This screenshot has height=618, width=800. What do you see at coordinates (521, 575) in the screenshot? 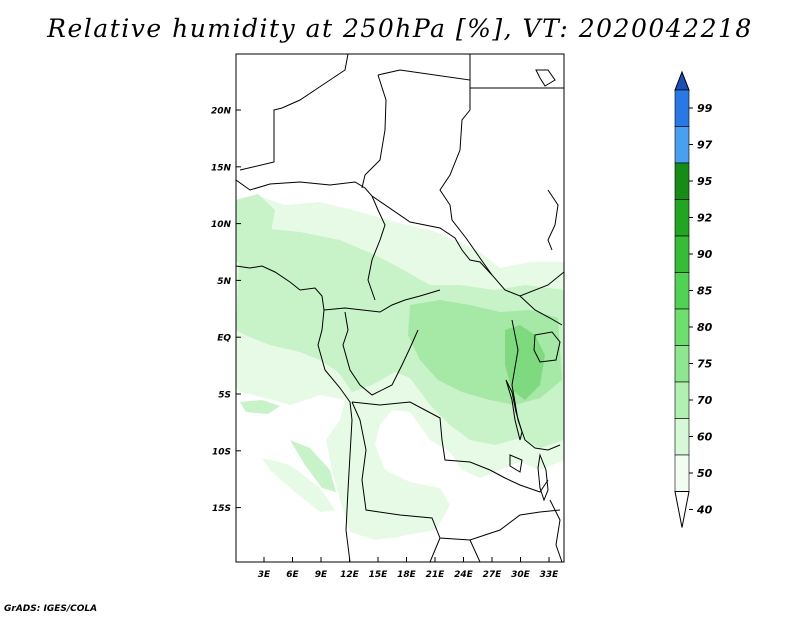
I see `lon-label: 30E` at bounding box center [521, 575].